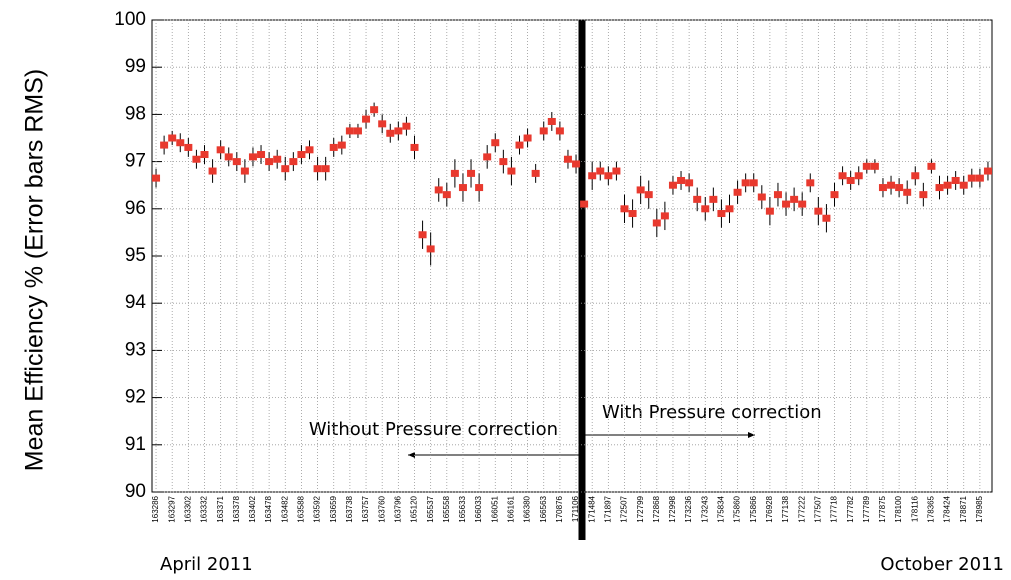 The width and height of the screenshot is (1011, 580). I want to click on x-tick-label: 178871, so click(963, 508).